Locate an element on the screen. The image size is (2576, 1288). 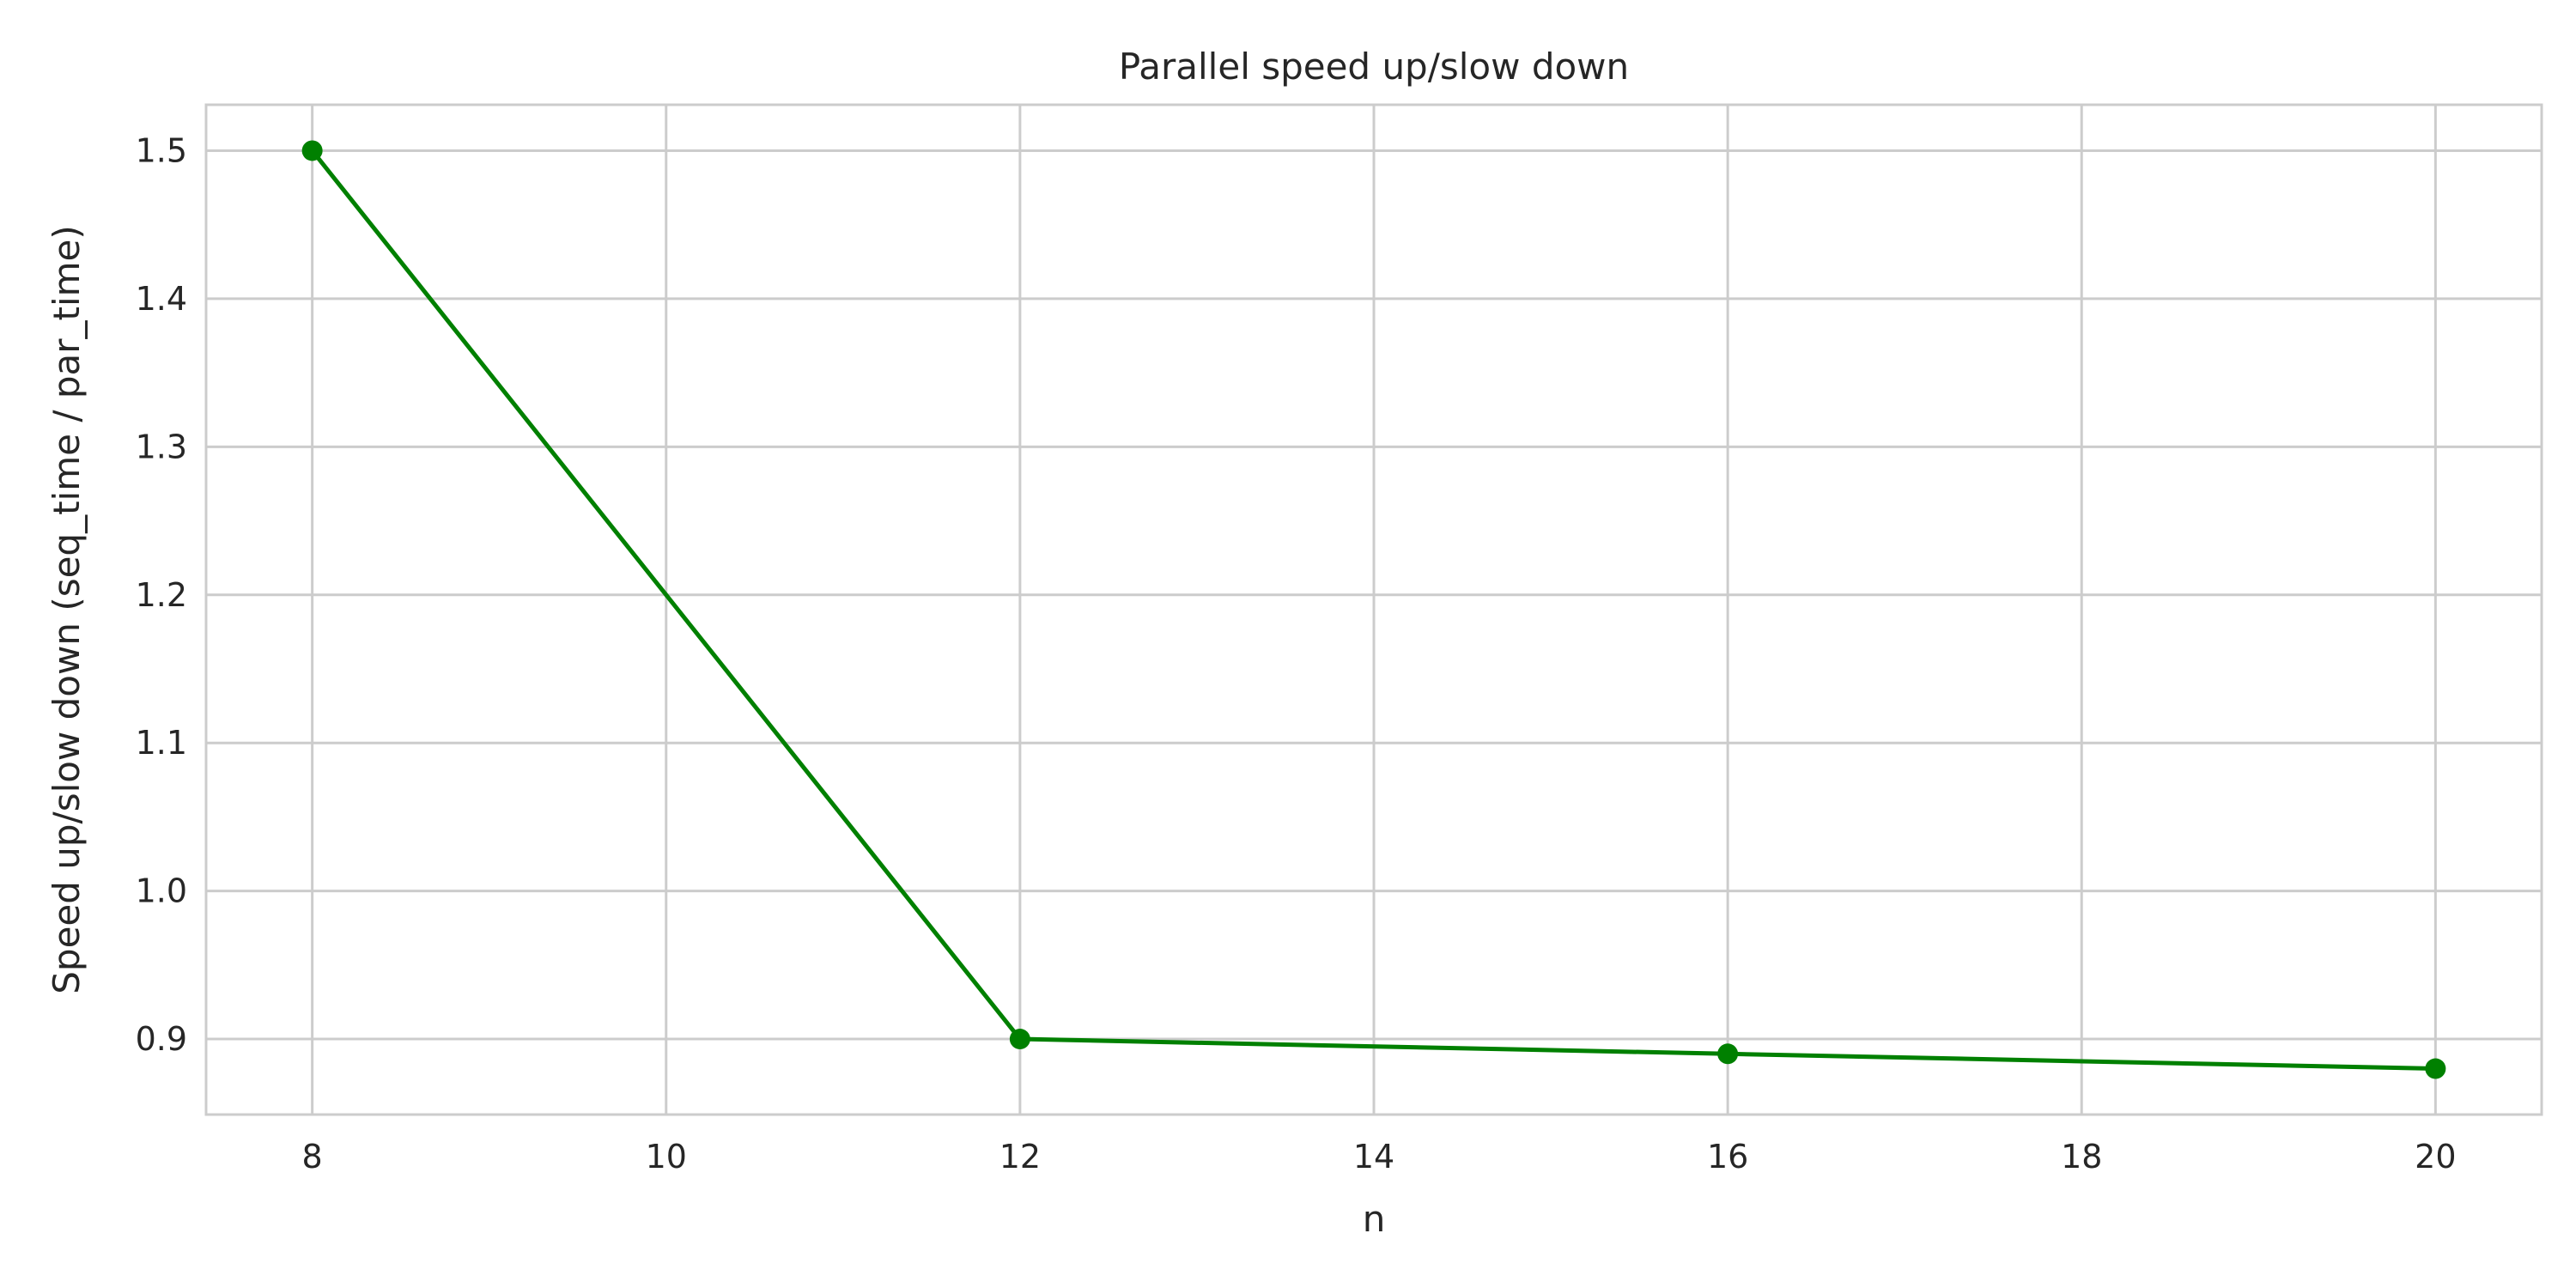
x-tick-label: 14 is located at coordinates (1374, 1157).